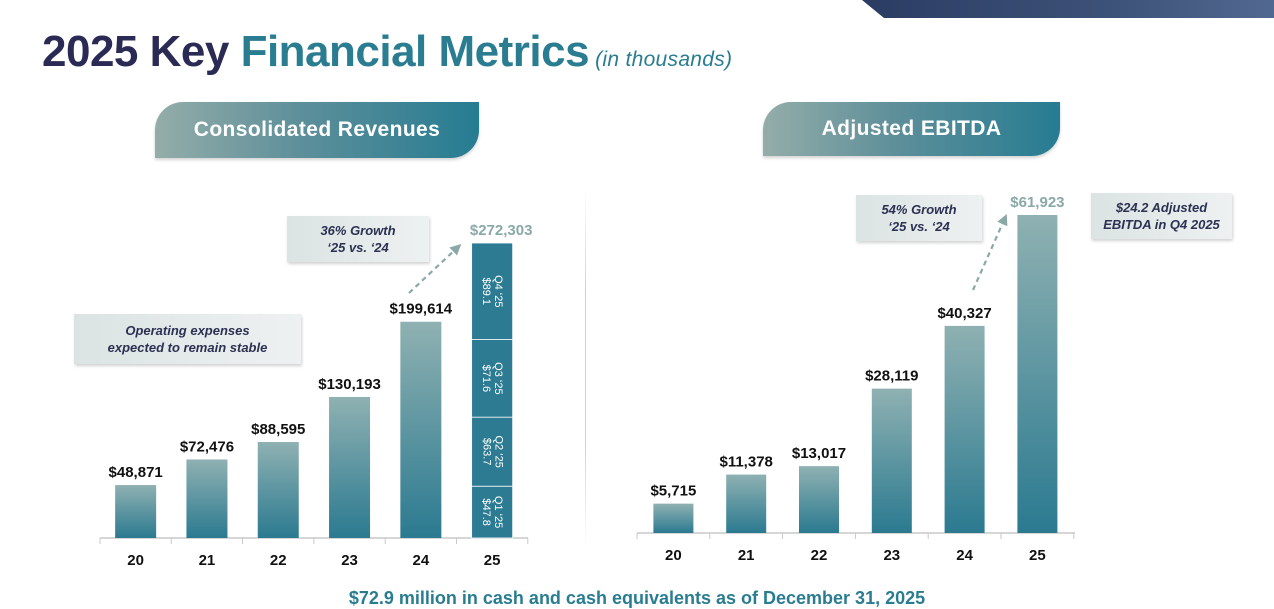 The image size is (1274, 609). Describe the element at coordinates (919, 226) in the screenshot. I see `ebitda-growth-line2: ‘25 vs. ‘24` at that location.